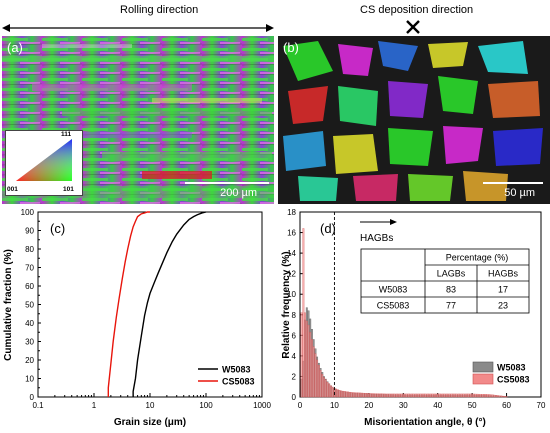 This screenshot has height=433, width=550. What do you see at coordinates (236, 370) in the screenshot?
I see `chart-c-legend-label: W5083` at bounding box center [236, 370].